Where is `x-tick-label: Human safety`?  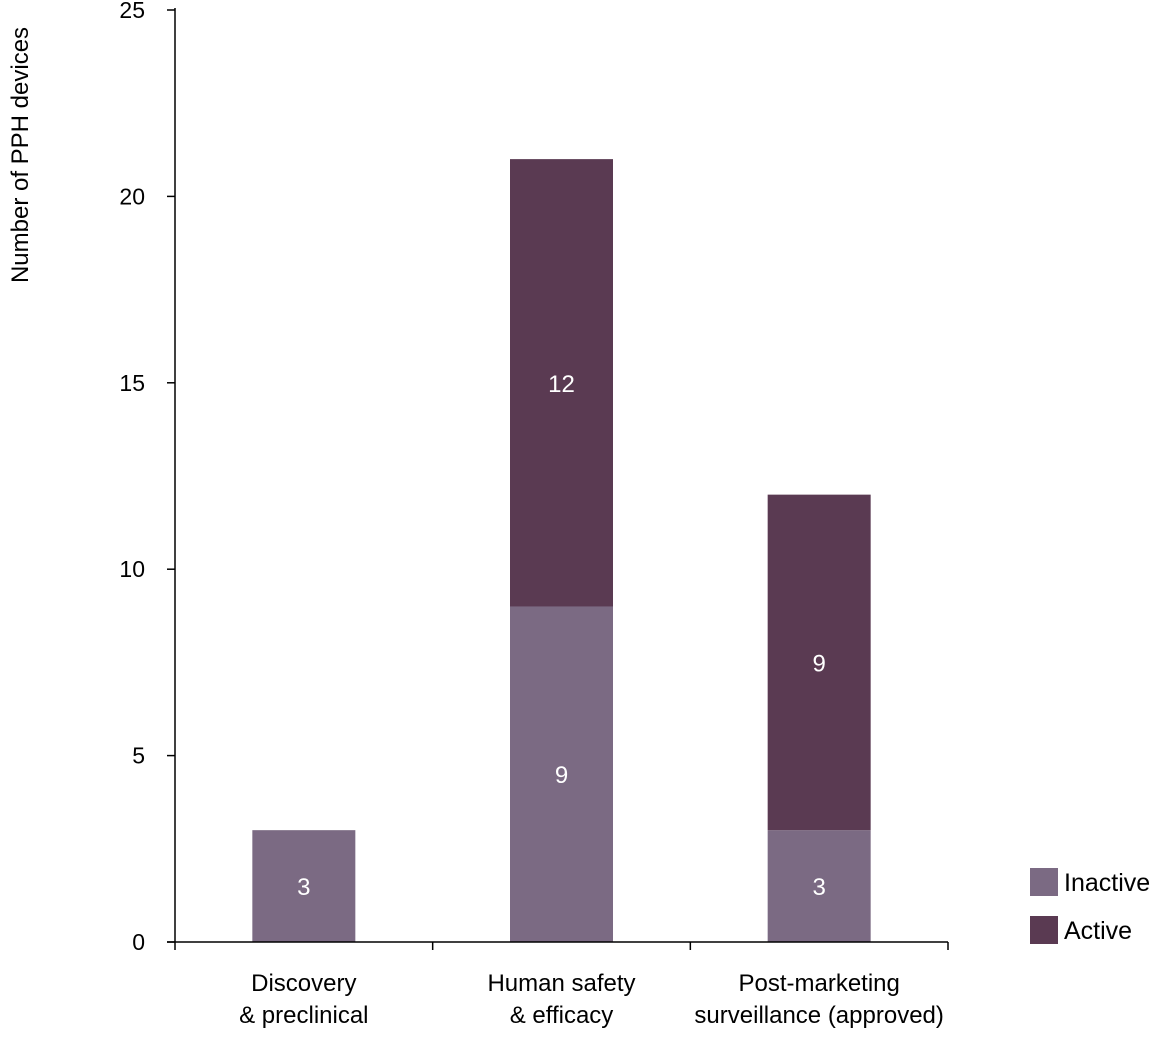 x-tick-label: Human safety is located at coordinates (561, 983).